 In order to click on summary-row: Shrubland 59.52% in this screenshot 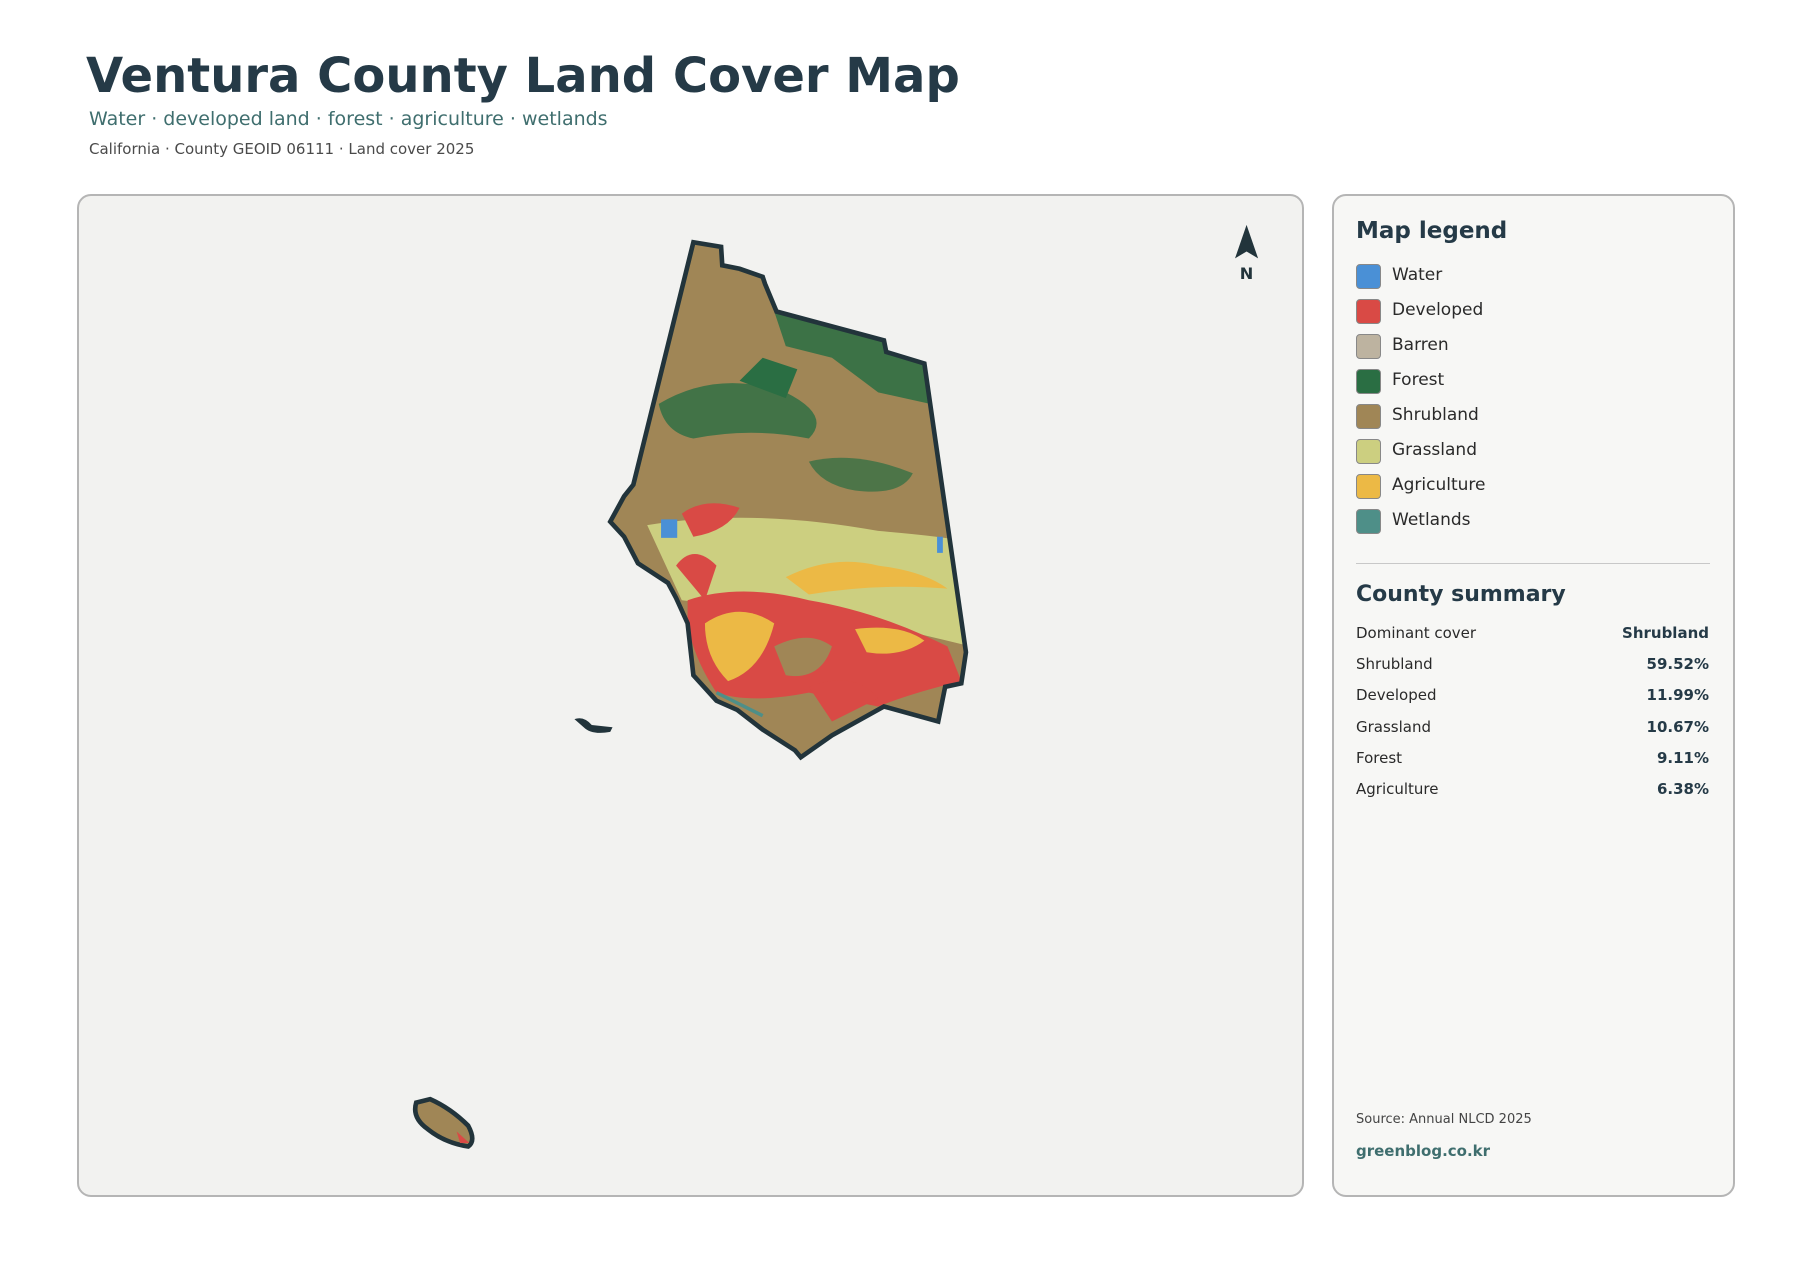, I will do `click(1532, 665)`.